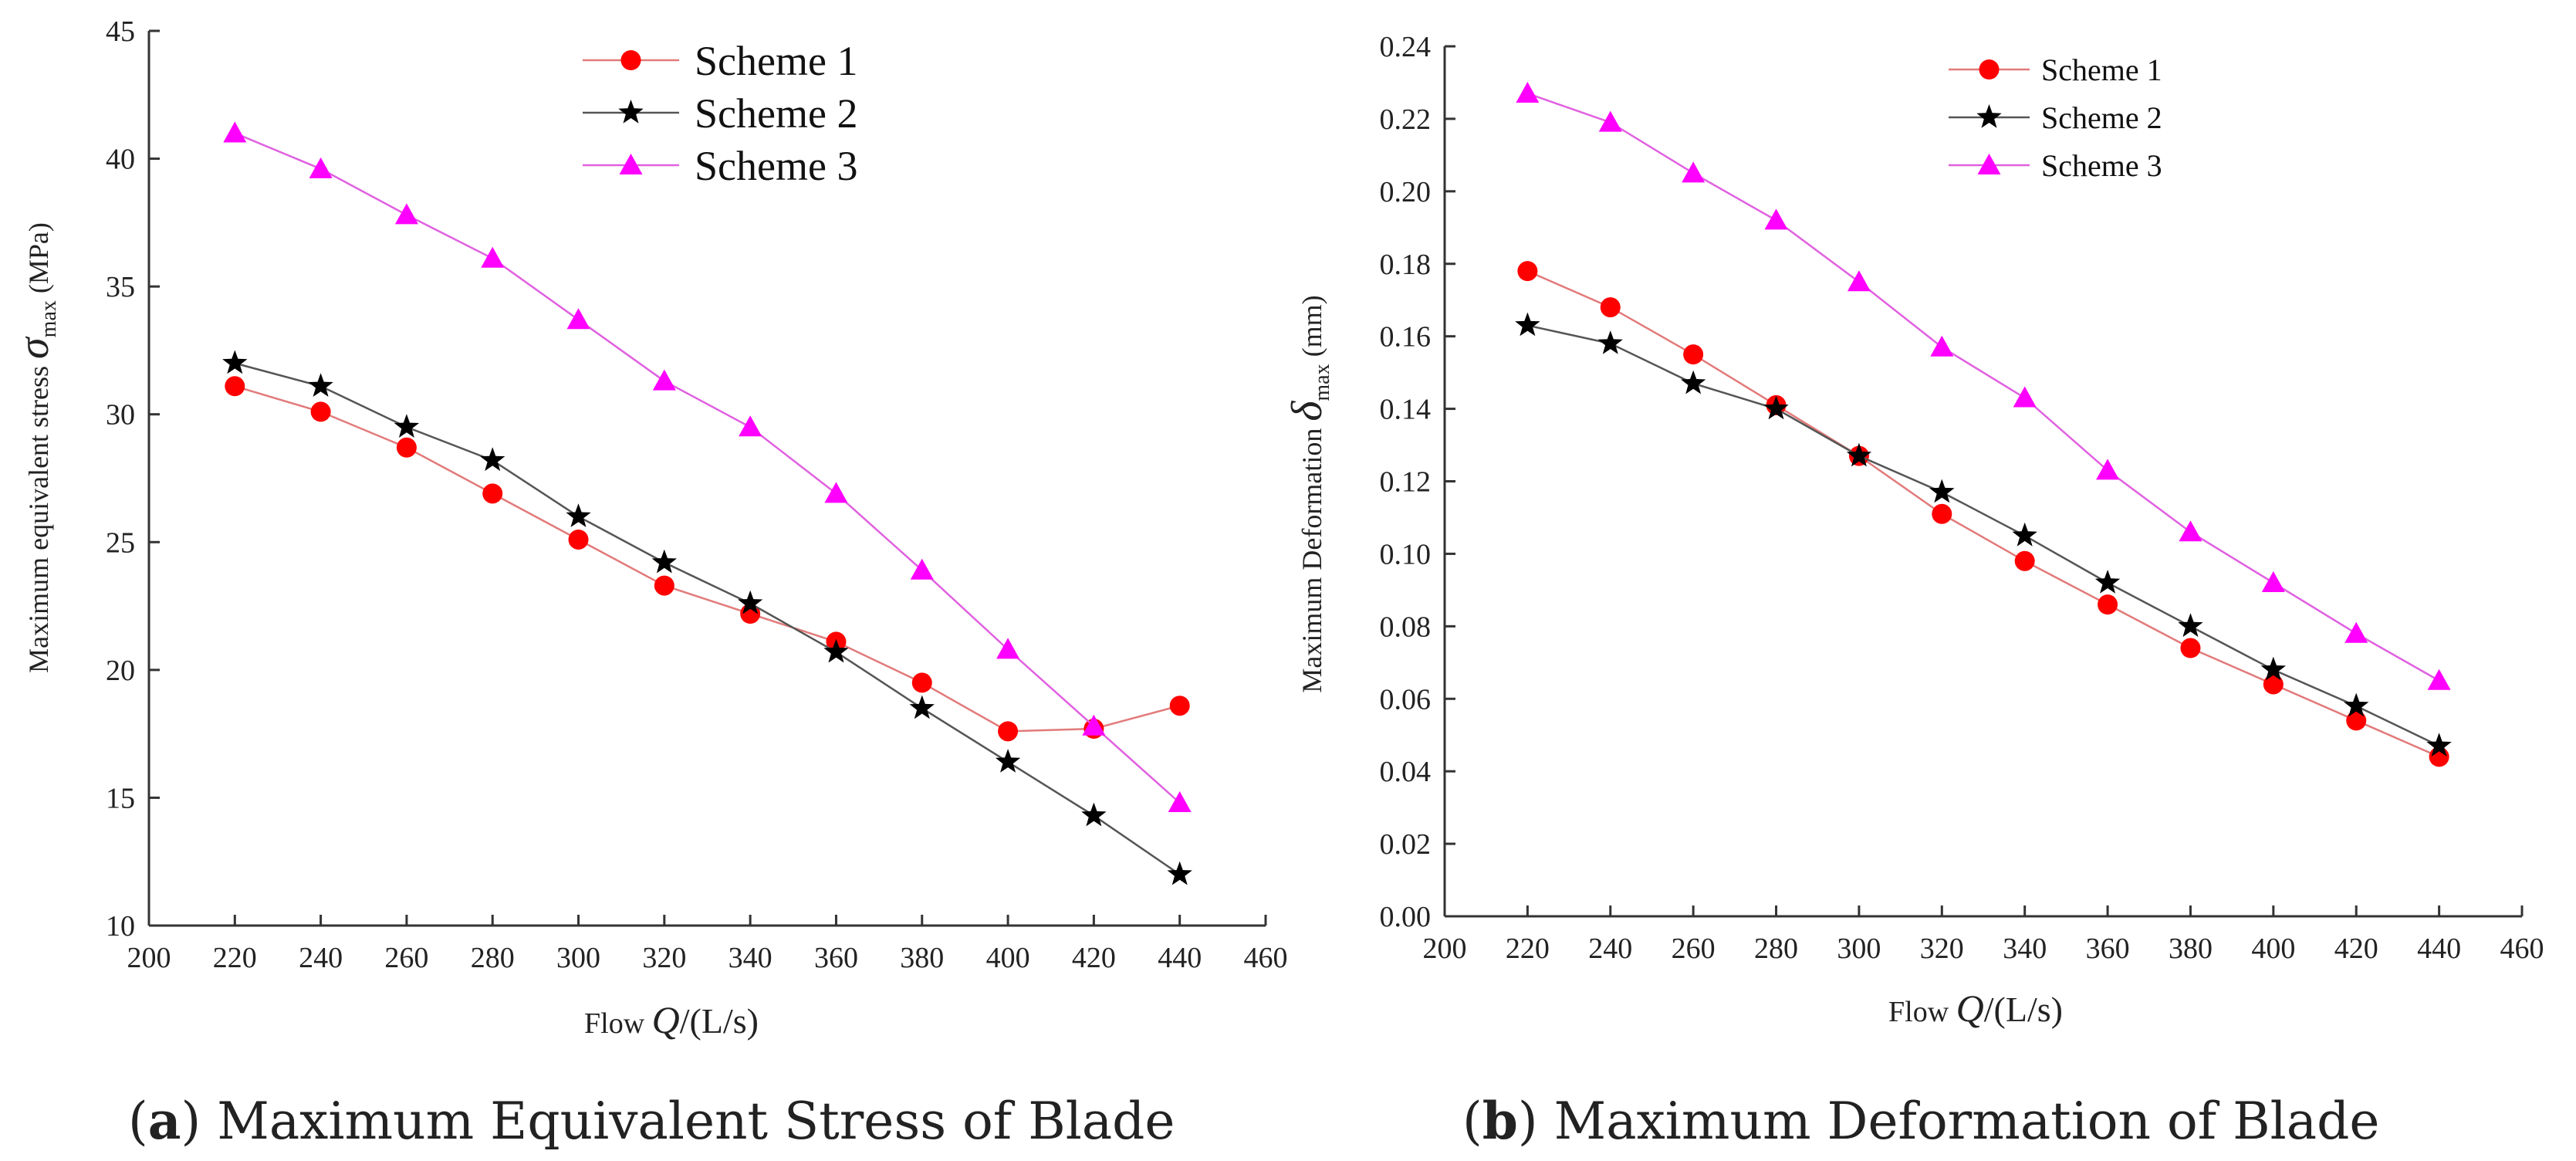  I want to click on caption-paren-open: (, so click(138, 1121).